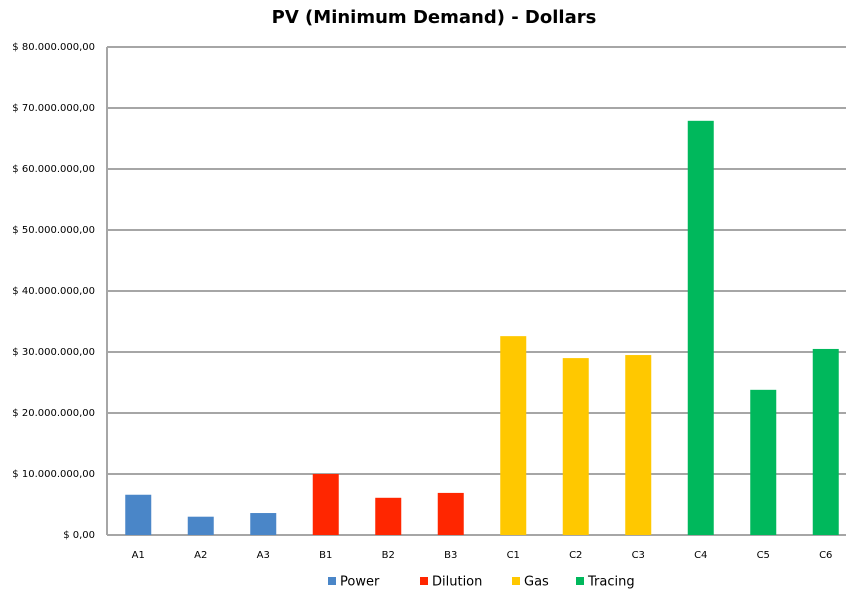 The image size is (848, 590). What do you see at coordinates (138, 555) in the screenshot?
I see `x-tick-label: A1` at bounding box center [138, 555].